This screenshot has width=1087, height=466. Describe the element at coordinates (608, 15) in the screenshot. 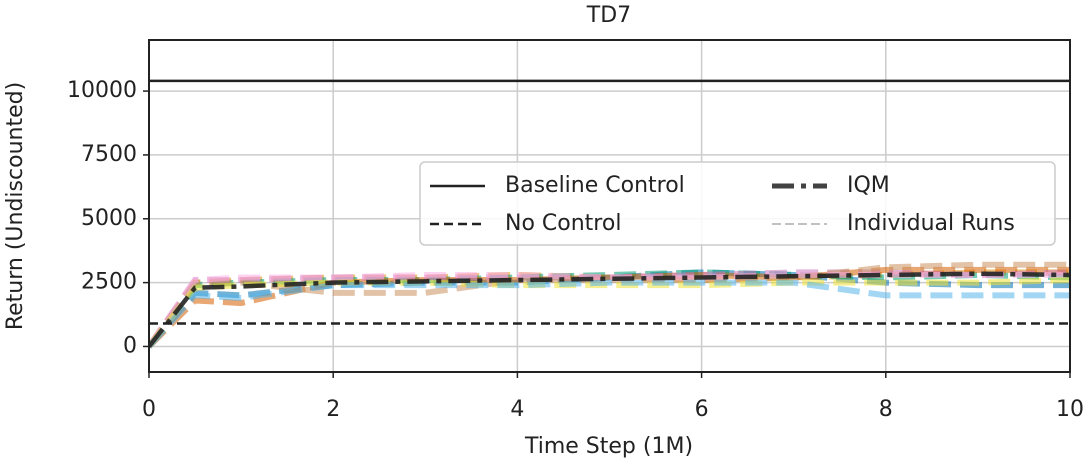

I see `chart-title: TD7` at that location.